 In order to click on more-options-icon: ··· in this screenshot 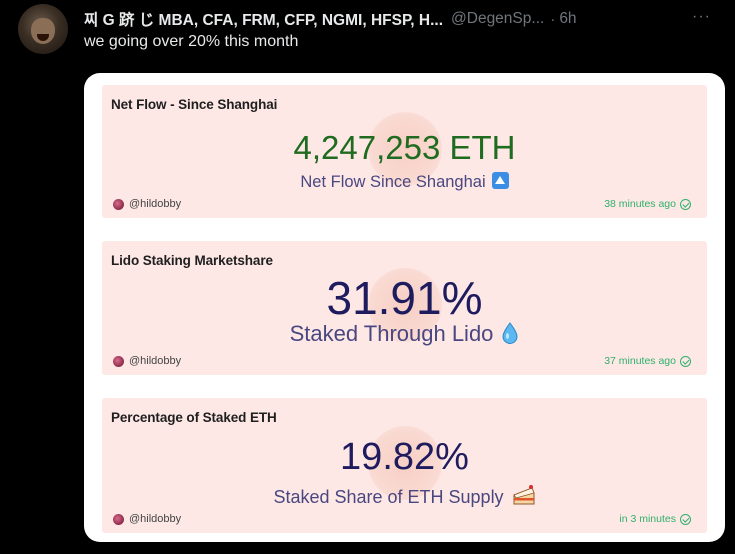, I will do `click(701, 16)`.